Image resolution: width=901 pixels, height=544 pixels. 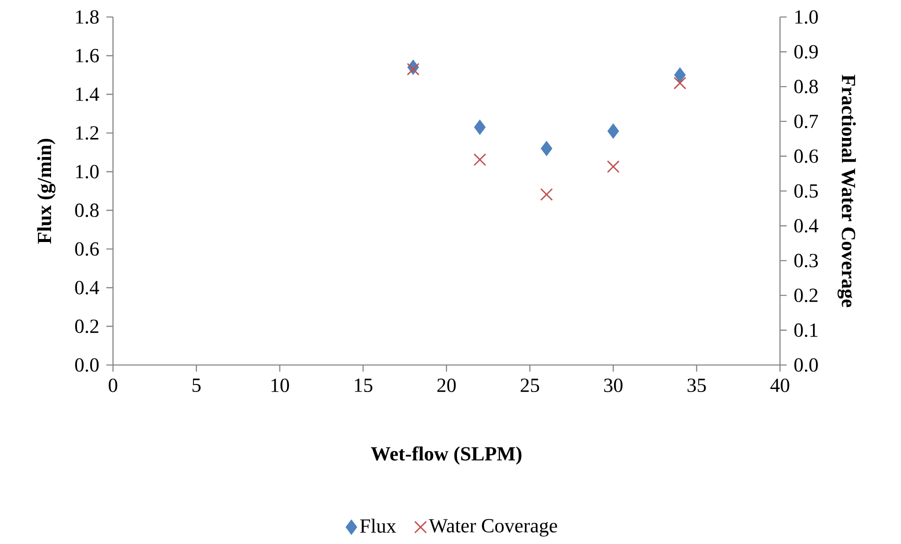 What do you see at coordinates (87, 171) in the screenshot?
I see `y-tick-label: 1.0` at bounding box center [87, 171].